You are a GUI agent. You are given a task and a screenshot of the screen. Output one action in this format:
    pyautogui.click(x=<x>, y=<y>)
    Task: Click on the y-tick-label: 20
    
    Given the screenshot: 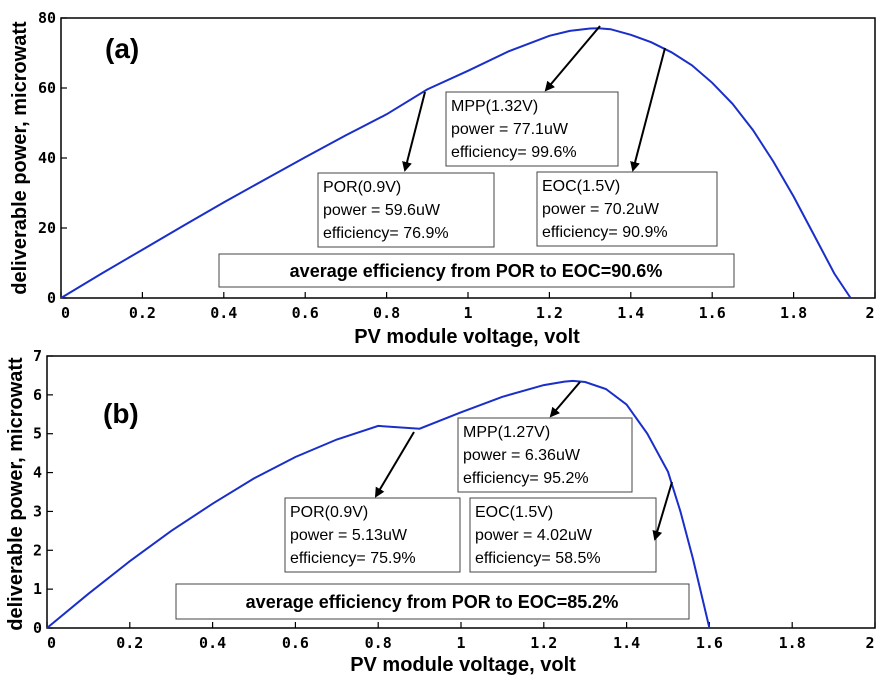 What is the action you would take?
    pyautogui.click(x=47, y=228)
    